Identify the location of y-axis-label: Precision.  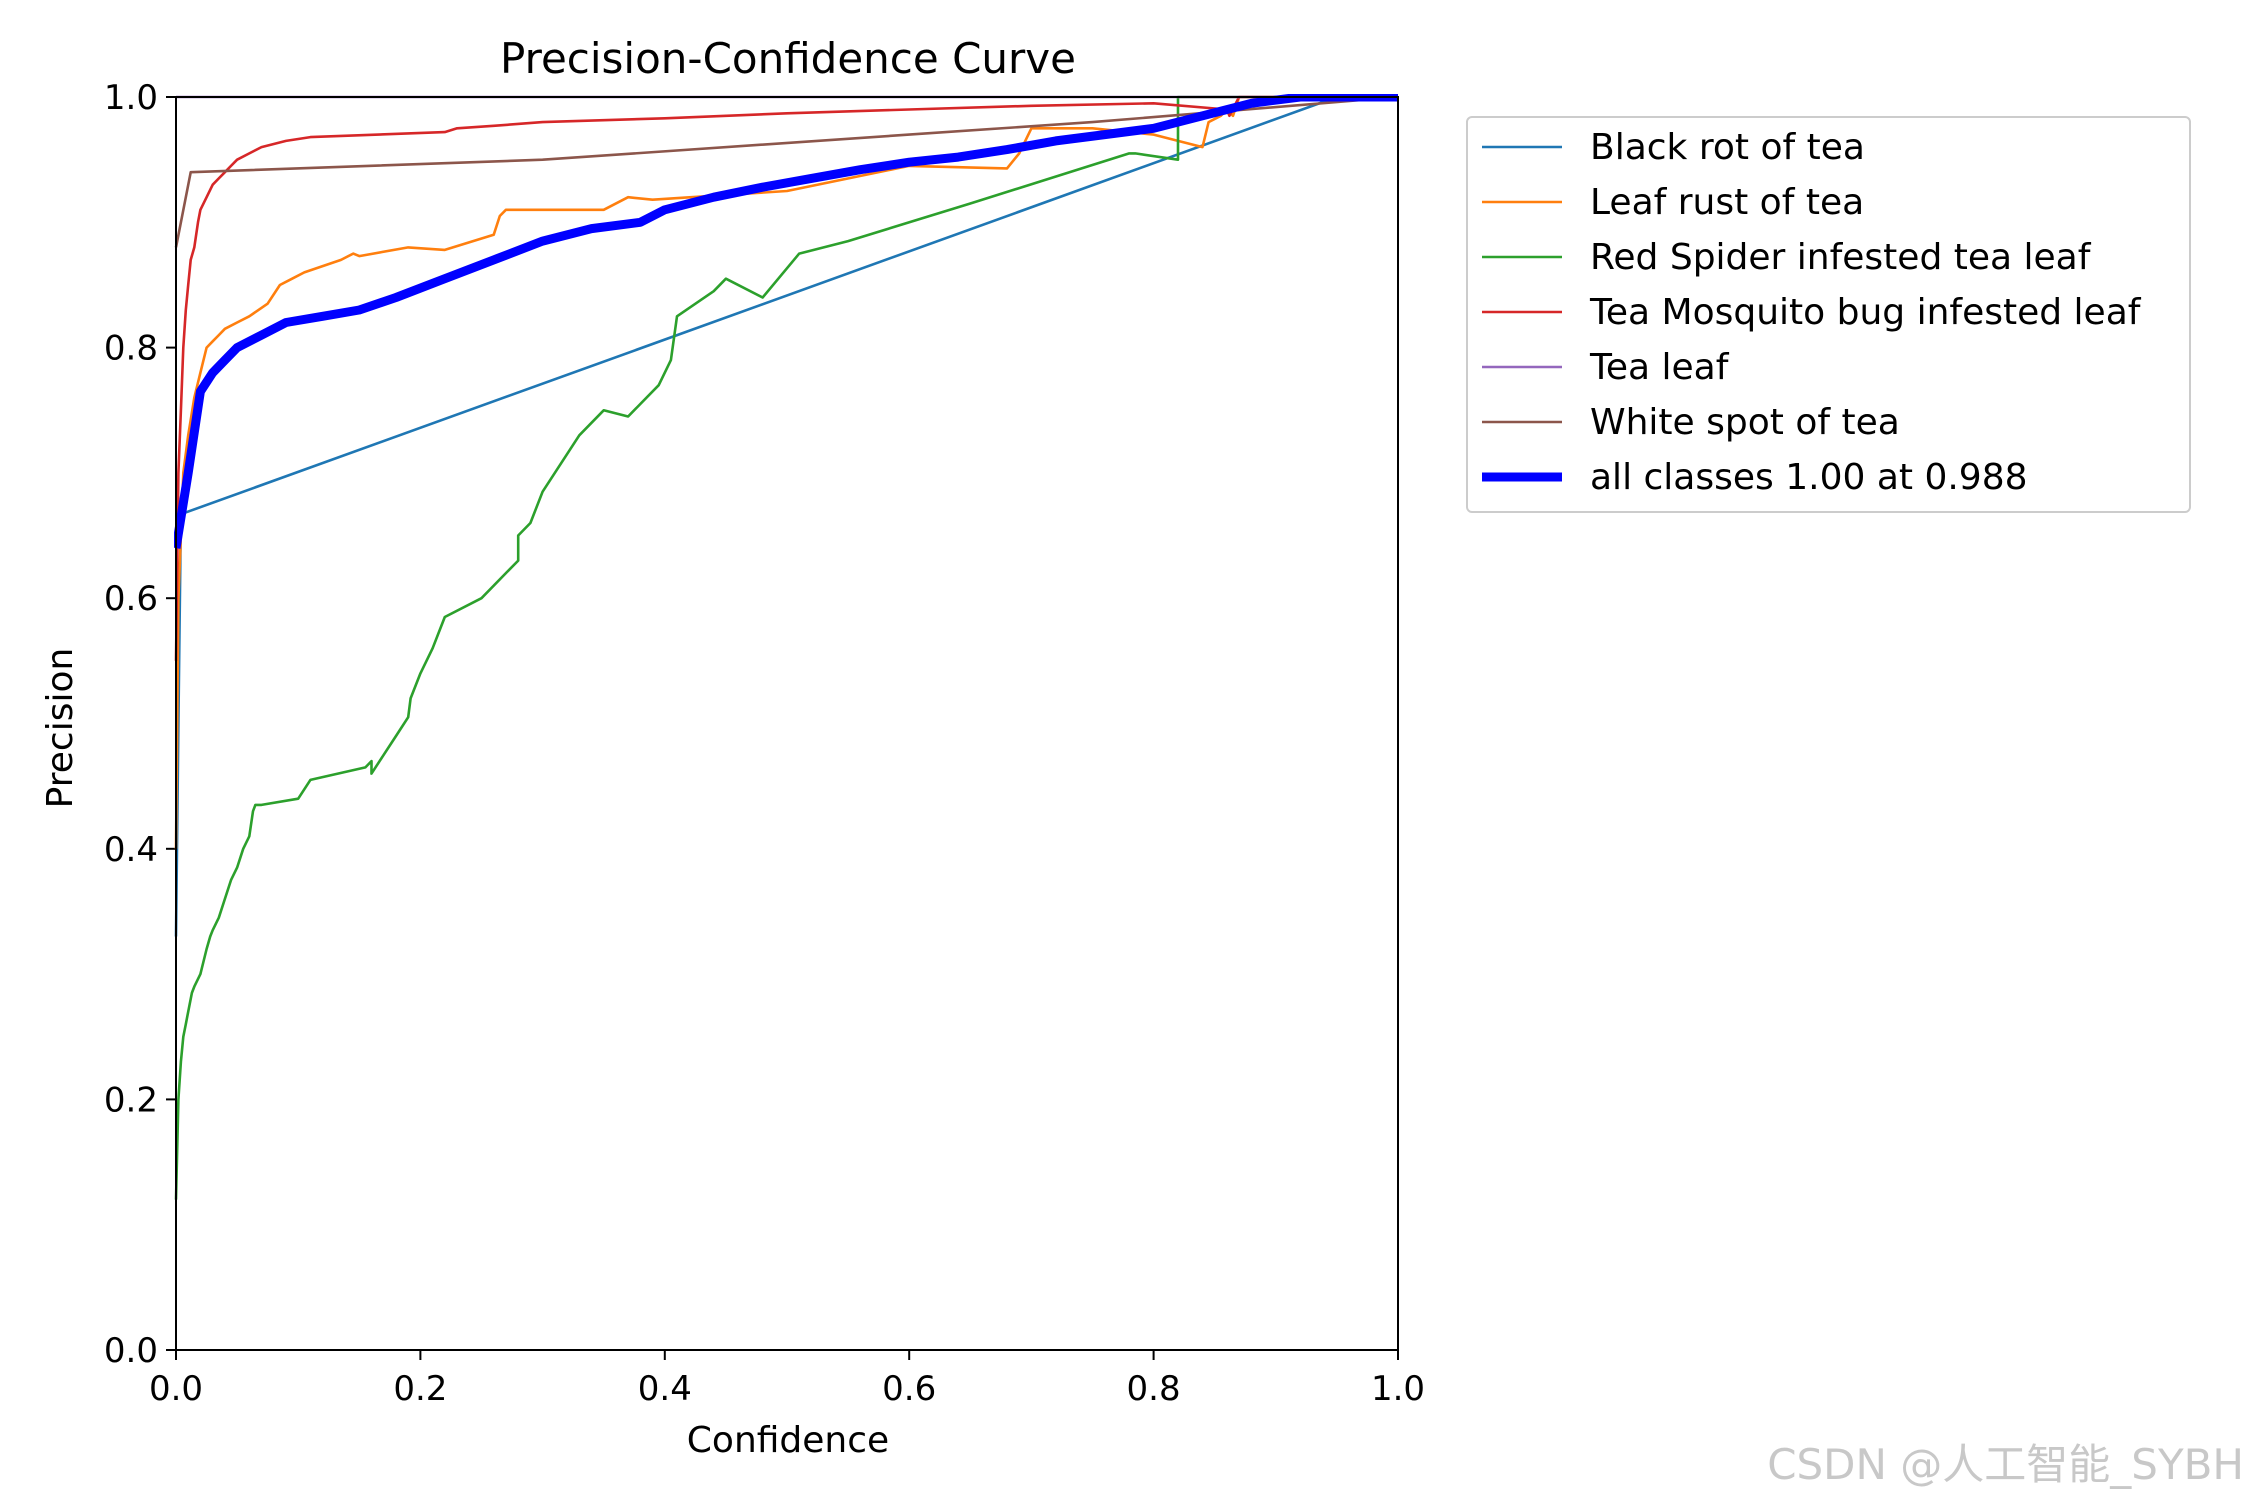
(60, 728).